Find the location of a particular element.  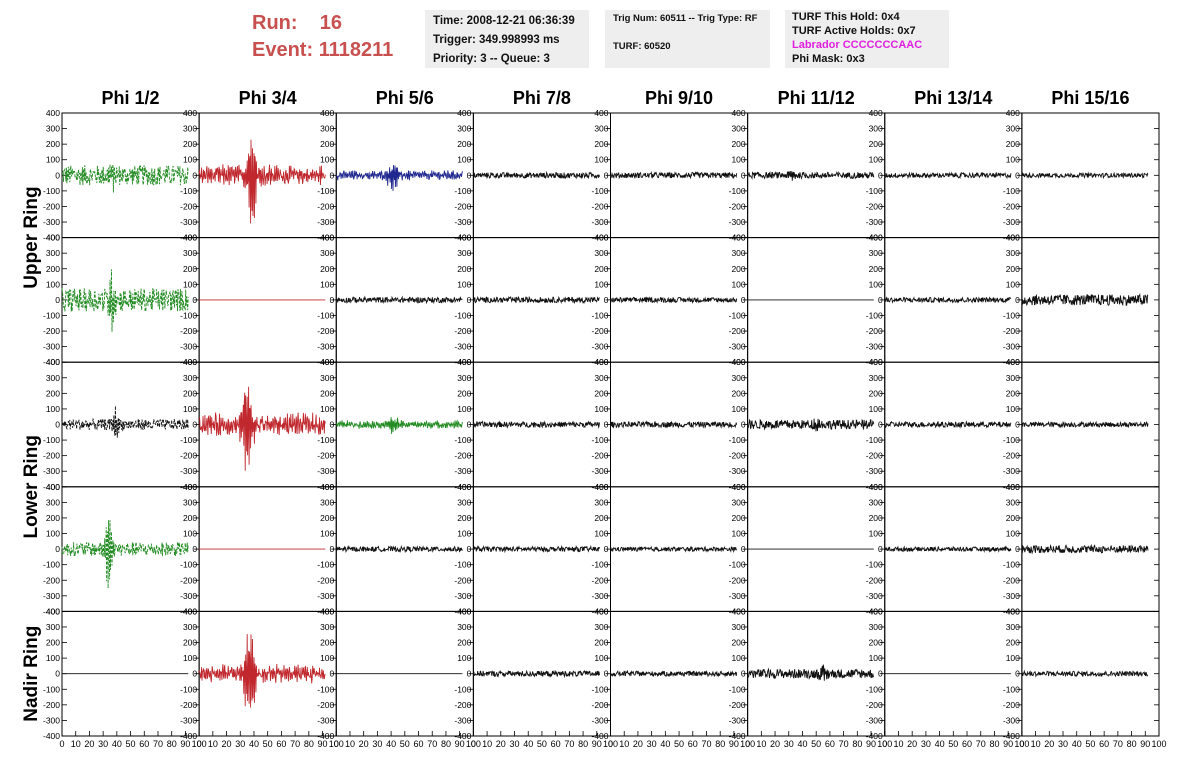

turf-active-text: TURF Active Holds: 0x7 is located at coordinates (854, 31).